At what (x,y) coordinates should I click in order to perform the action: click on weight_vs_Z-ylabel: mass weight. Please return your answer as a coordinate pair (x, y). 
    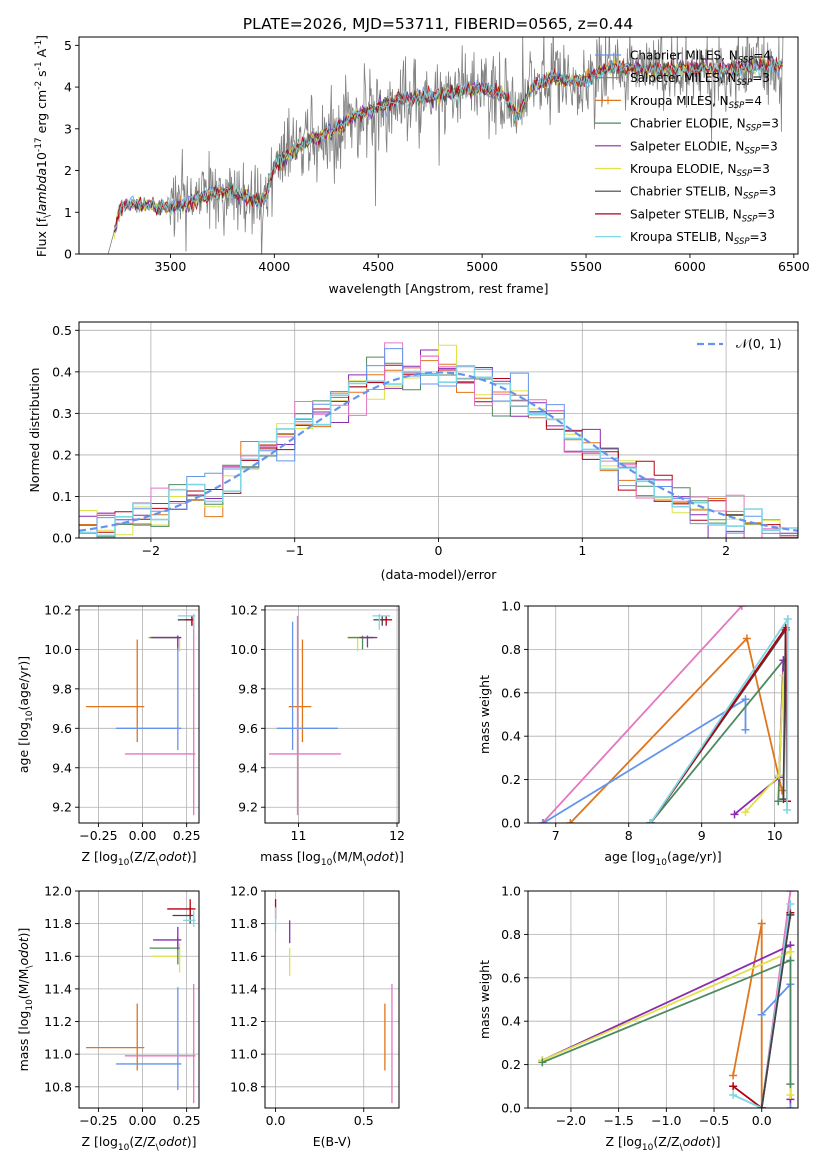
    Looking at the image, I should click on (484, 999).